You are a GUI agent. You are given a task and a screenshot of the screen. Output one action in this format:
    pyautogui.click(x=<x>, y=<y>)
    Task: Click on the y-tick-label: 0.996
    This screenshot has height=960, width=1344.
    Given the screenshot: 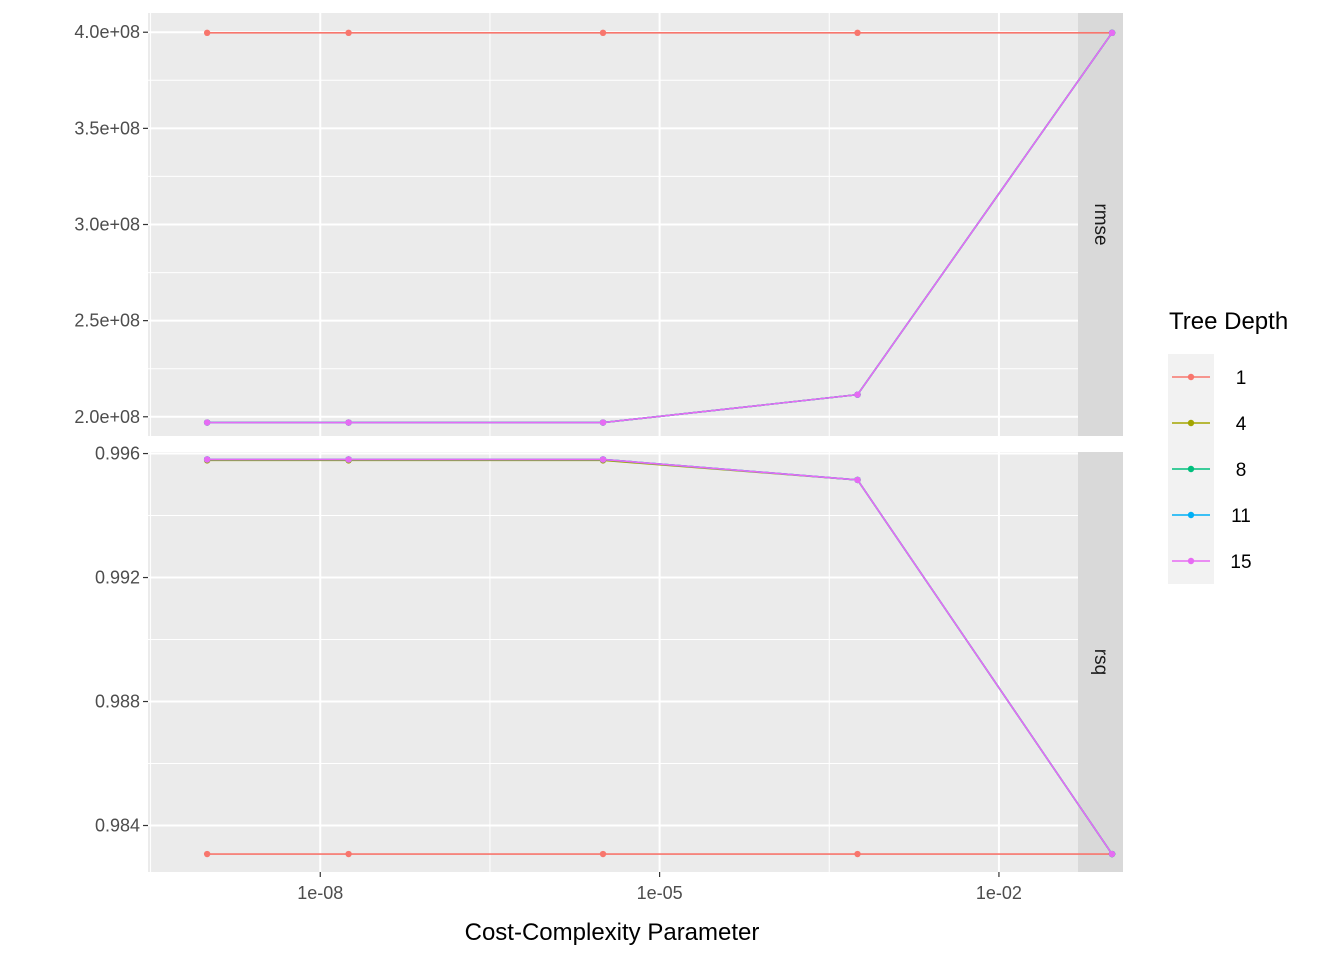 What is the action you would take?
    pyautogui.click(x=117, y=454)
    